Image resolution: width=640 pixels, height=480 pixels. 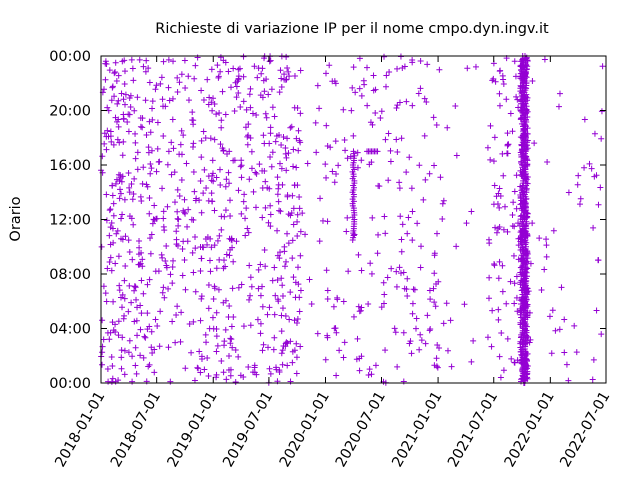 What do you see at coordinates (585, 429) in the screenshot?
I see `x-tick-label: 2022-07-01` at bounding box center [585, 429].